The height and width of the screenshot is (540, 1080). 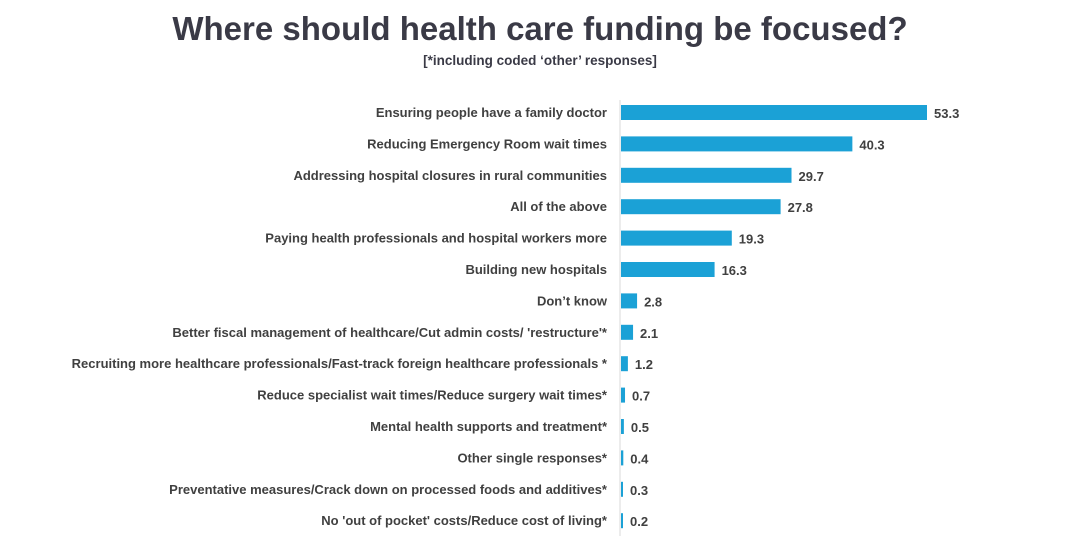 I want to click on value-label: 16.3, so click(x=734, y=270).